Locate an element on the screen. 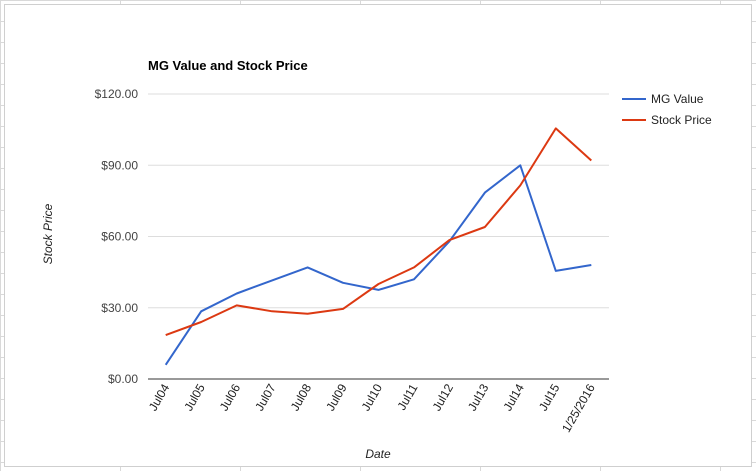  x-tick-label: Jul08 is located at coordinates (301, 397).